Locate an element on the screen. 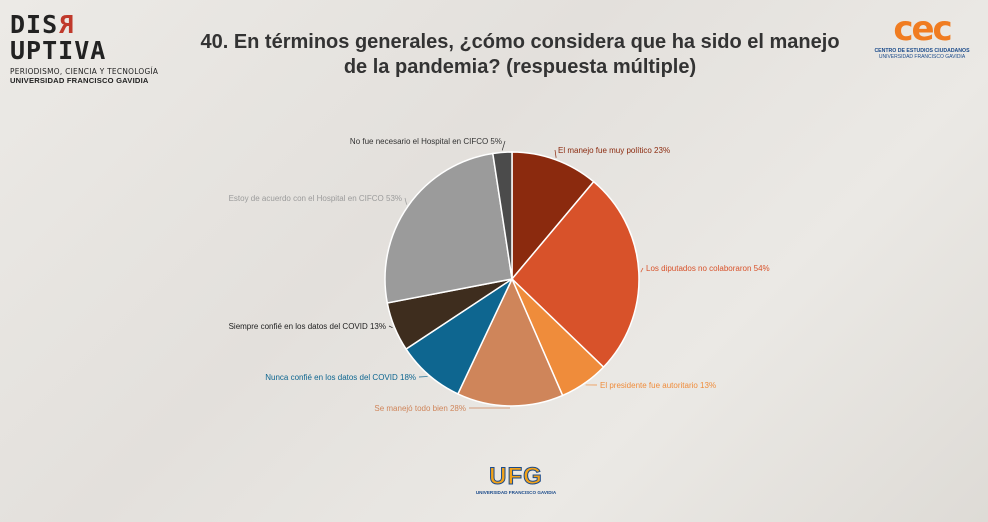  slice-label: El presidente fue autoritario 13% is located at coordinates (658, 385).